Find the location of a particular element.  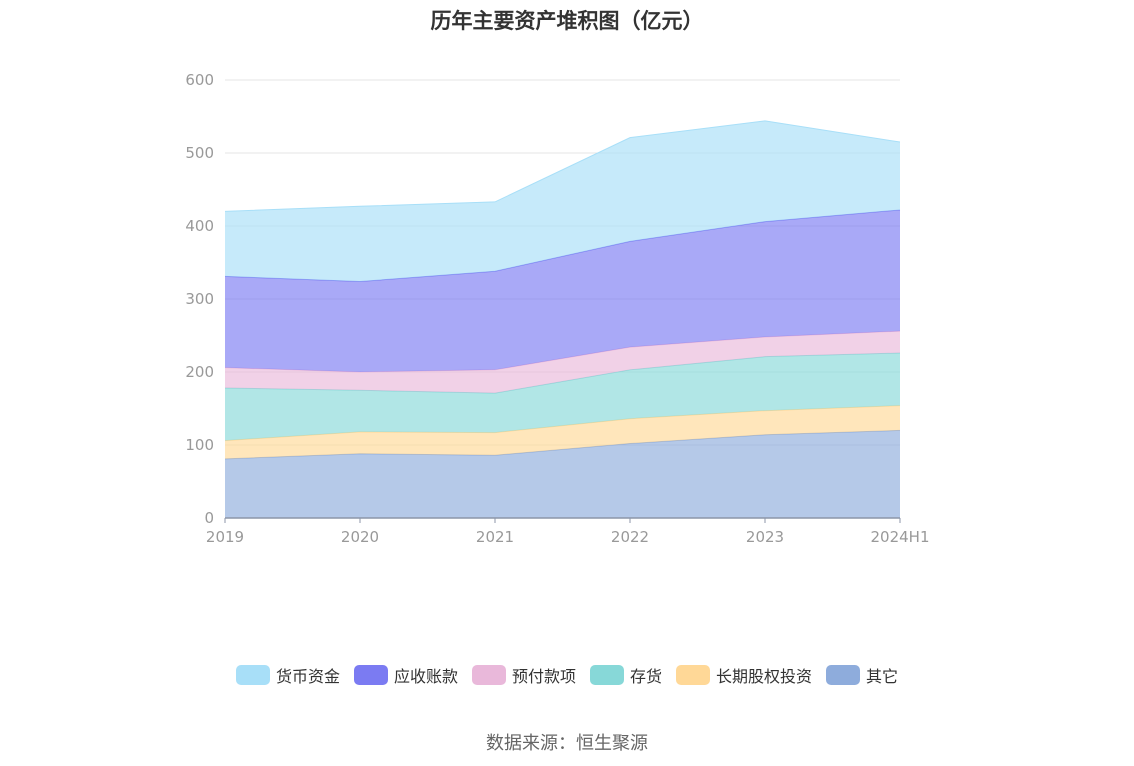

x-tick-label: 2021 is located at coordinates (495, 537).